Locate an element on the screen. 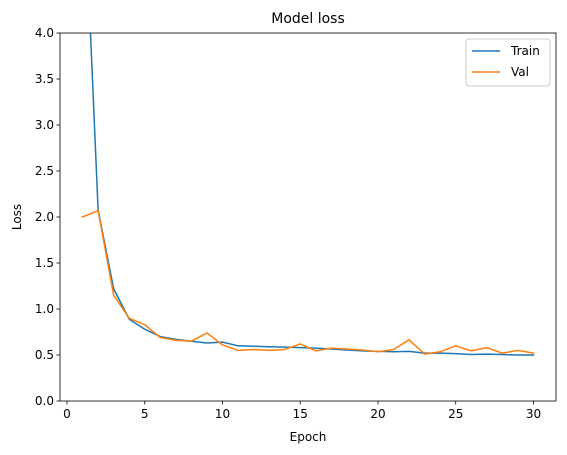 The image size is (567, 455). x-tick-label: 0 is located at coordinates (67, 414).